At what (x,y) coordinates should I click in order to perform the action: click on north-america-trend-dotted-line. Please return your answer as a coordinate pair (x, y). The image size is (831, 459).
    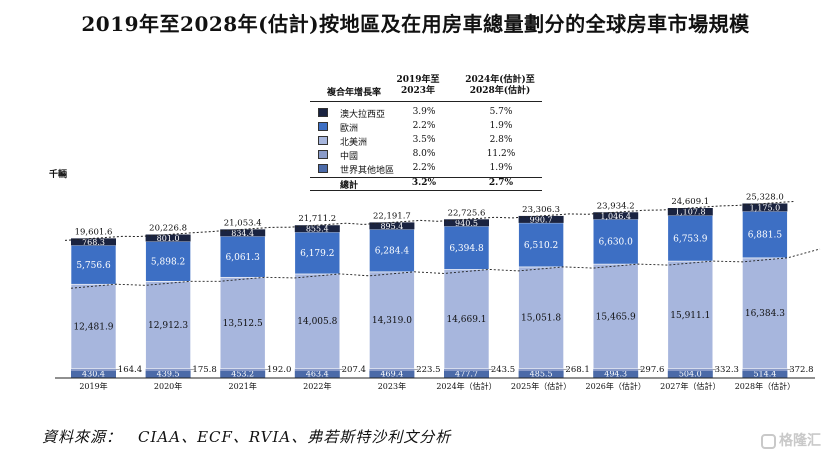
    Looking at the image, I should click on (445, 268).